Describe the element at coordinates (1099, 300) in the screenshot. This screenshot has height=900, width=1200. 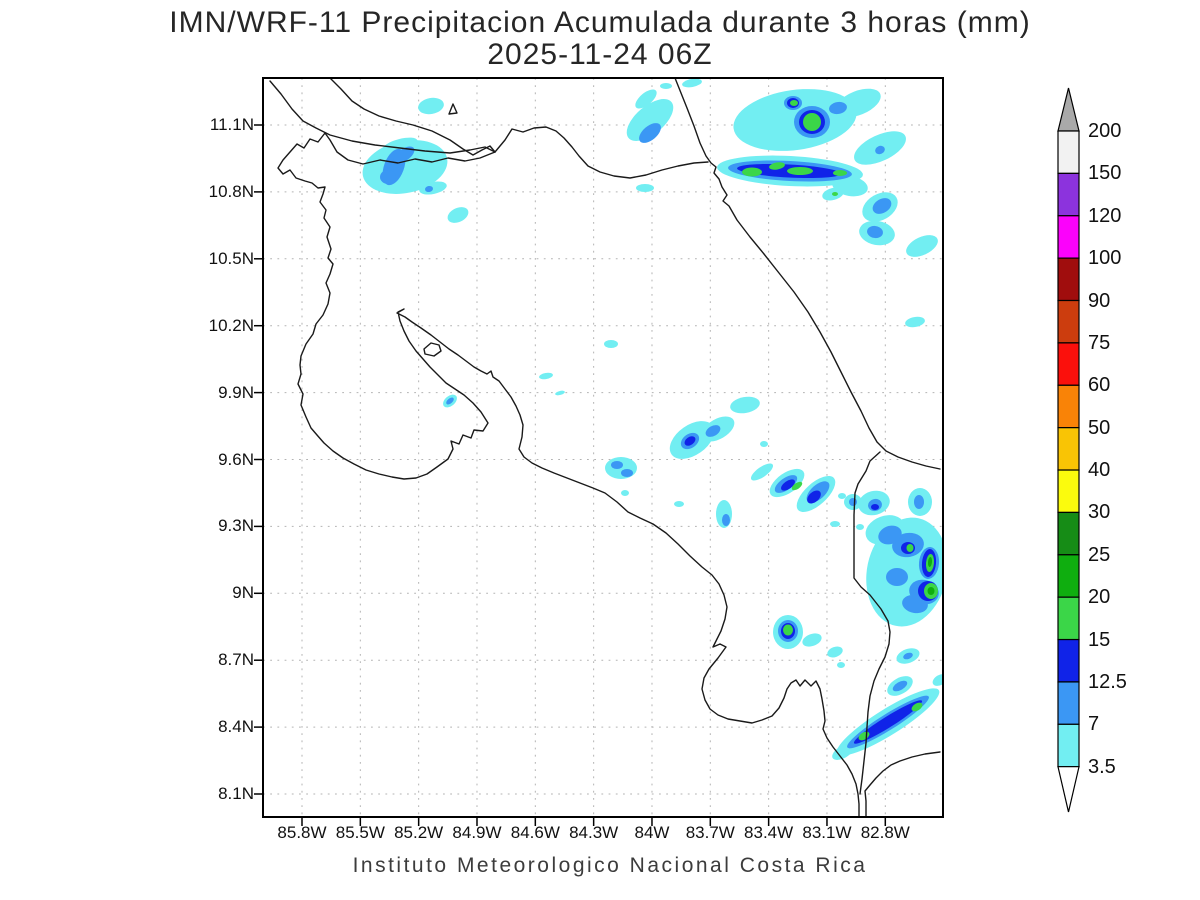
I see `colorbar-level-label: 90` at that location.